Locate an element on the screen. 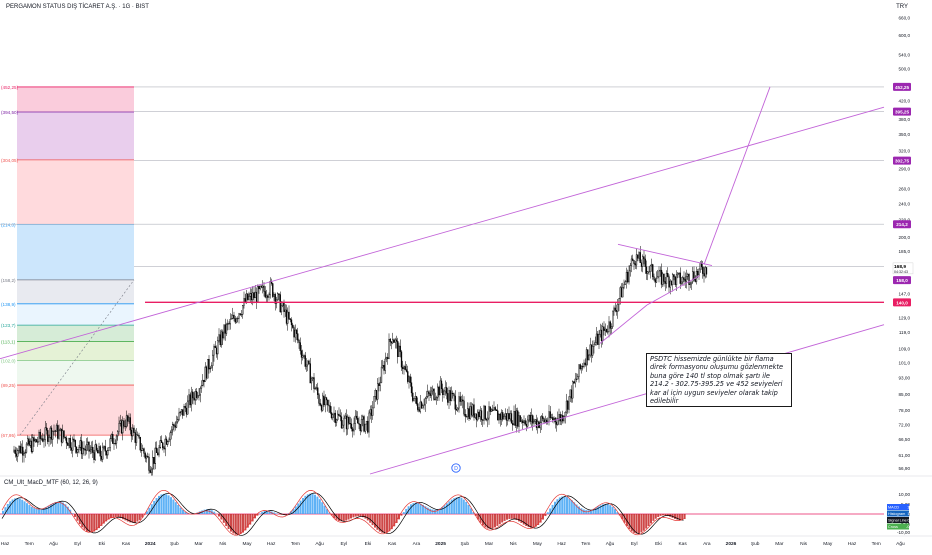 The height and width of the screenshot is (555, 932). y-tick-label: 240,0 is located at coordinates (905, 203).